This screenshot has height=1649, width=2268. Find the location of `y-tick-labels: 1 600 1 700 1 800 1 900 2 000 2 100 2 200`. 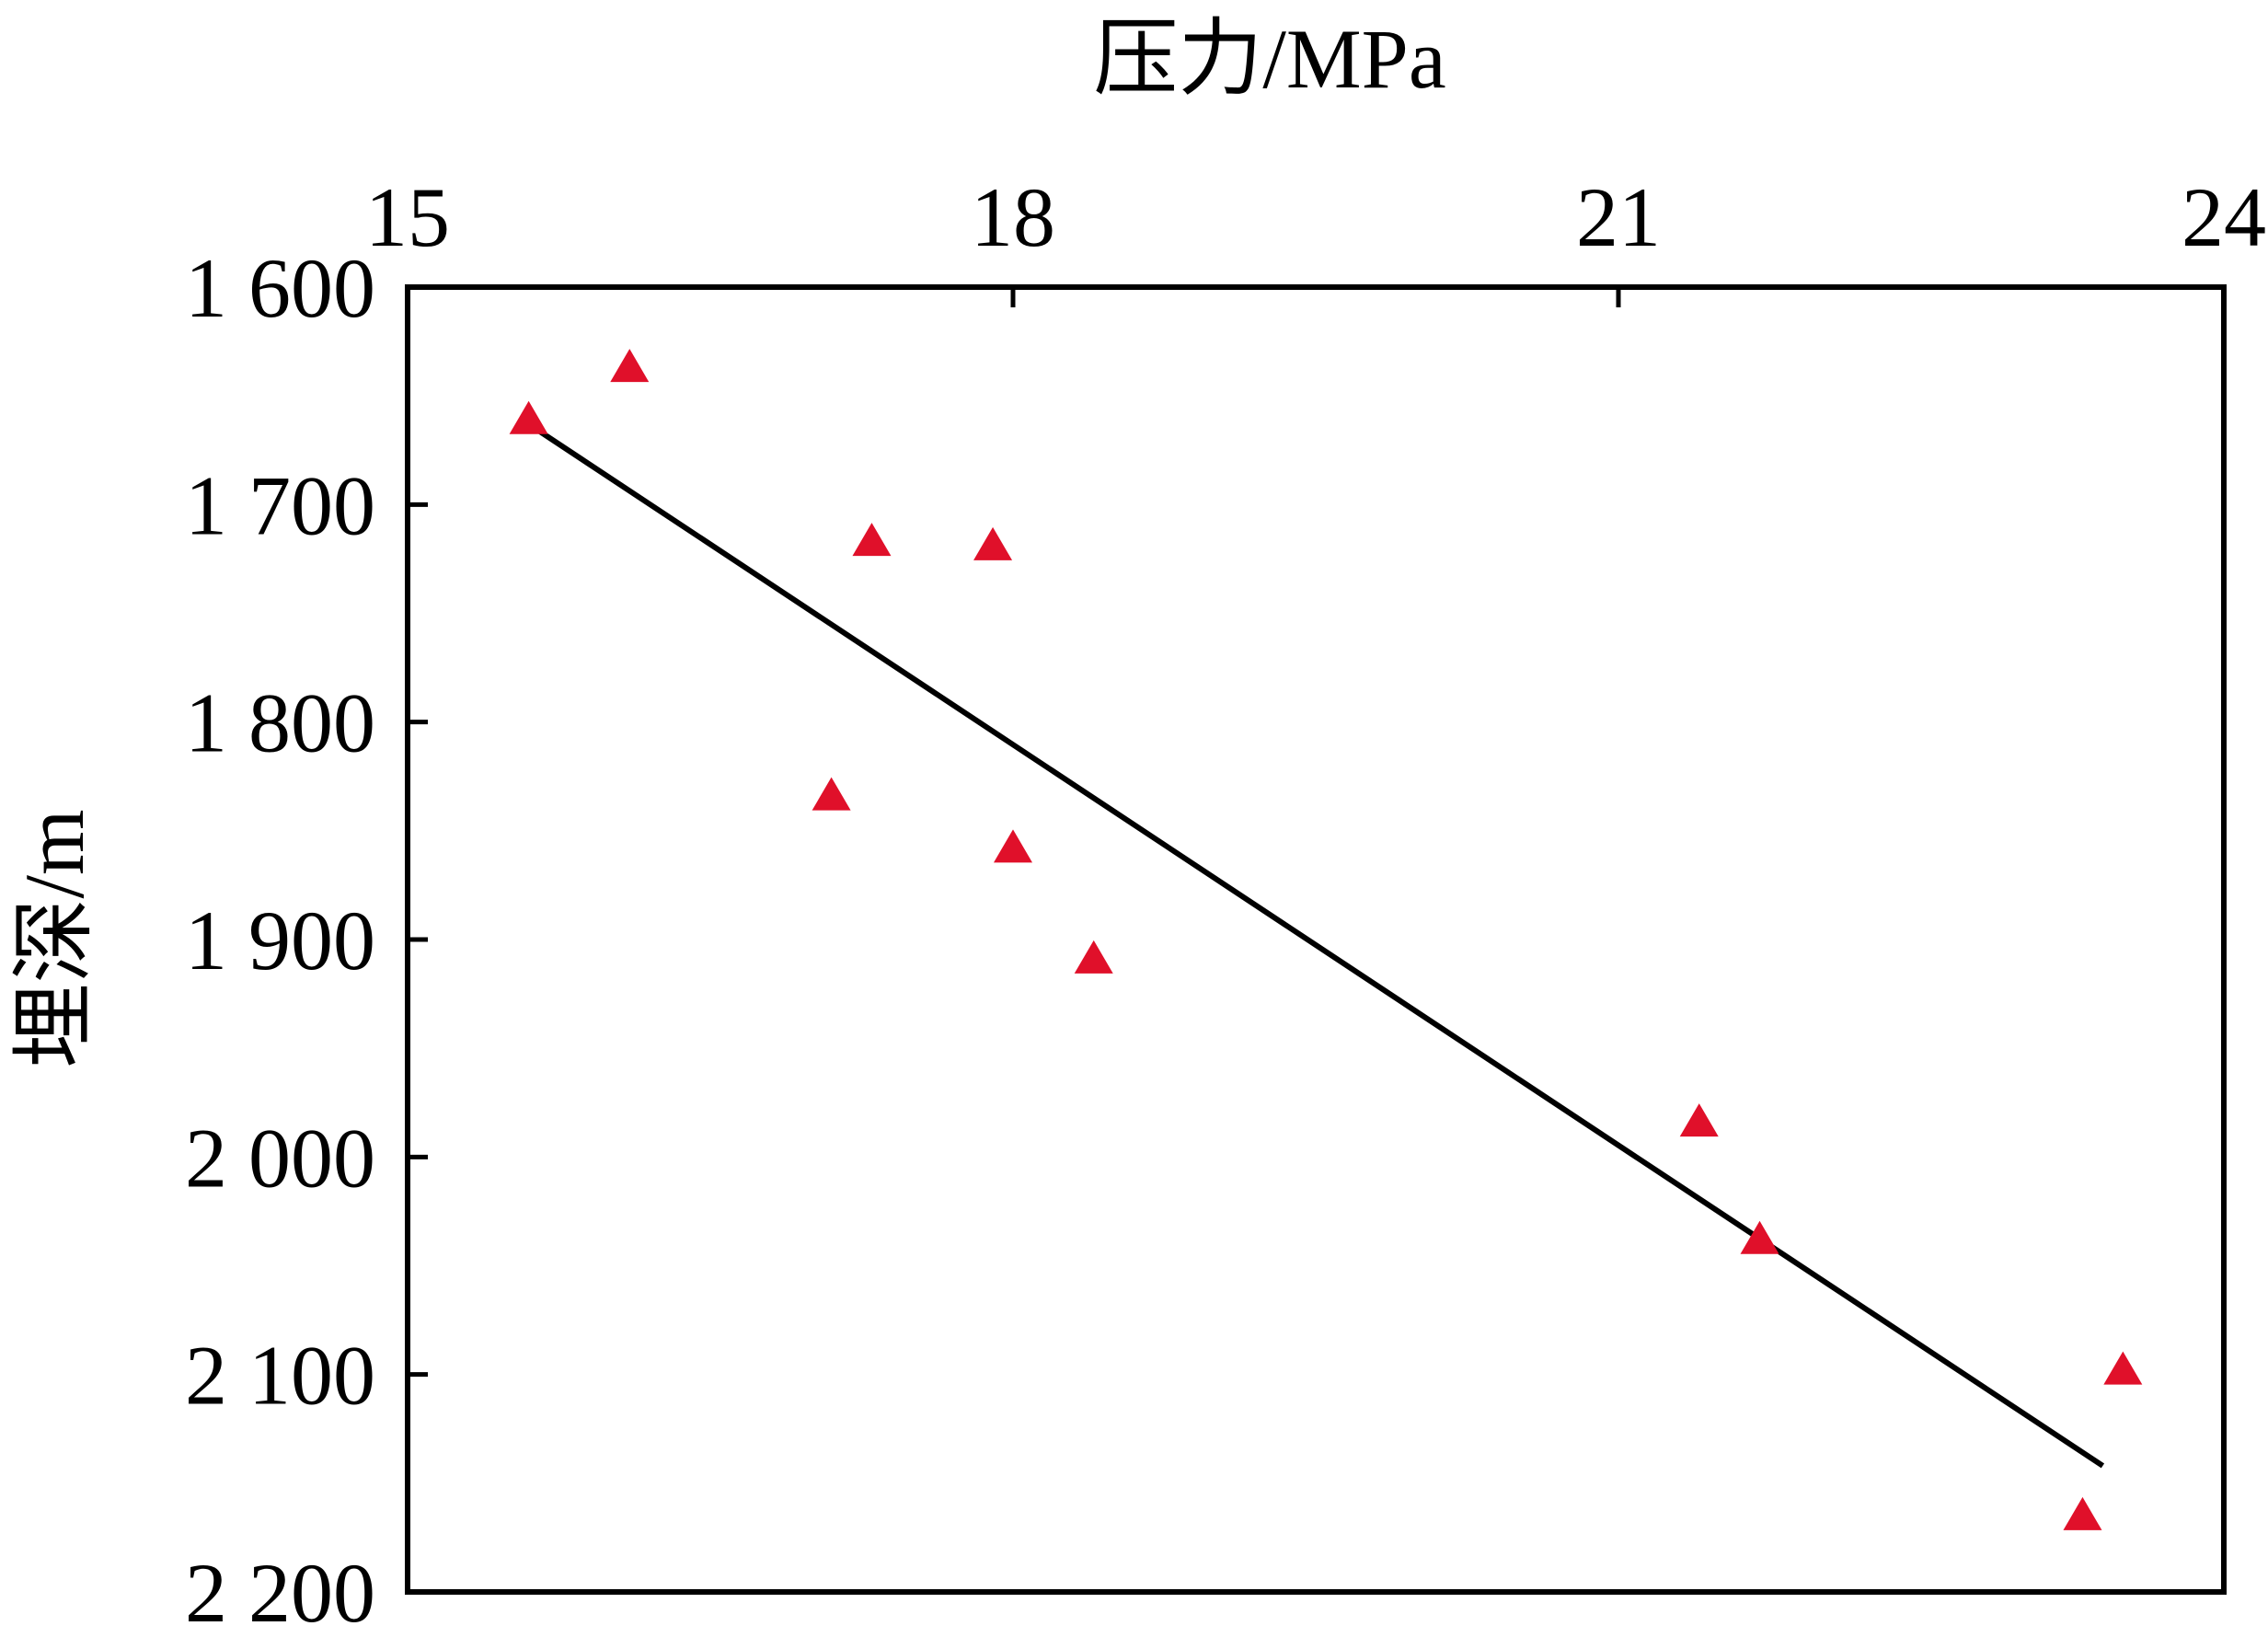

y-tick-labels: 1 600 1 700 1 800 1 900 2 000 2 100 2 200 is located at coordinates (280, 940).